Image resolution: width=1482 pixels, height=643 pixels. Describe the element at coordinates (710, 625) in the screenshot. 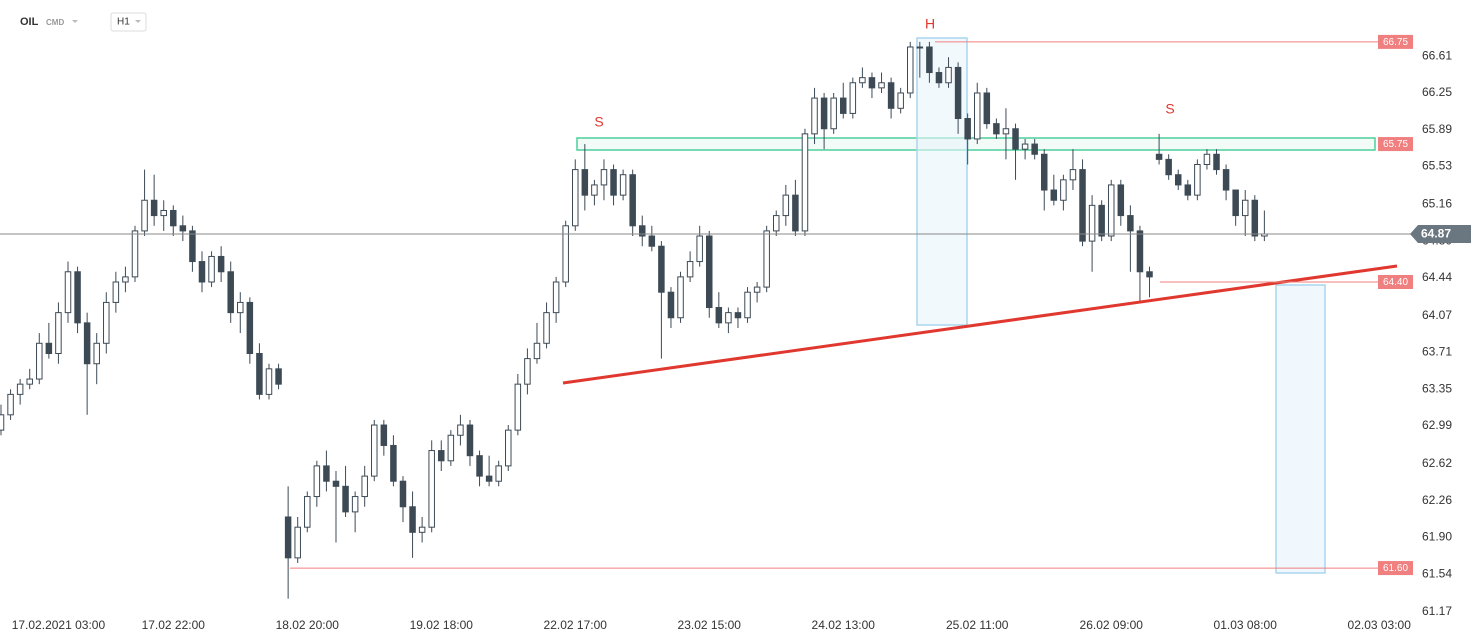

I see `x-tick-label: 23.02 15:00` at that location.